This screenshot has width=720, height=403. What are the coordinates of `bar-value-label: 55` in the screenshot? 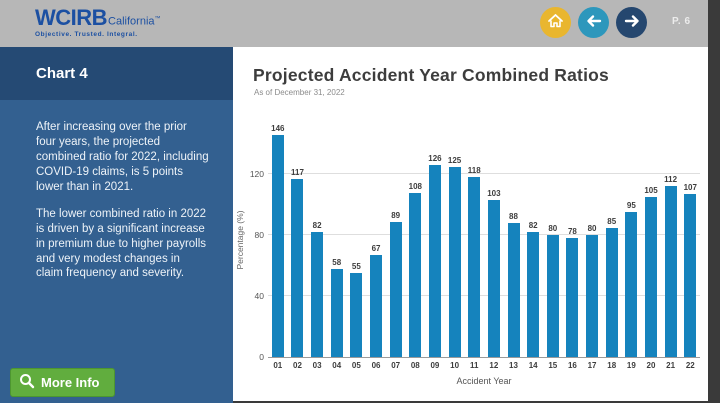 It's located at (356, 267).